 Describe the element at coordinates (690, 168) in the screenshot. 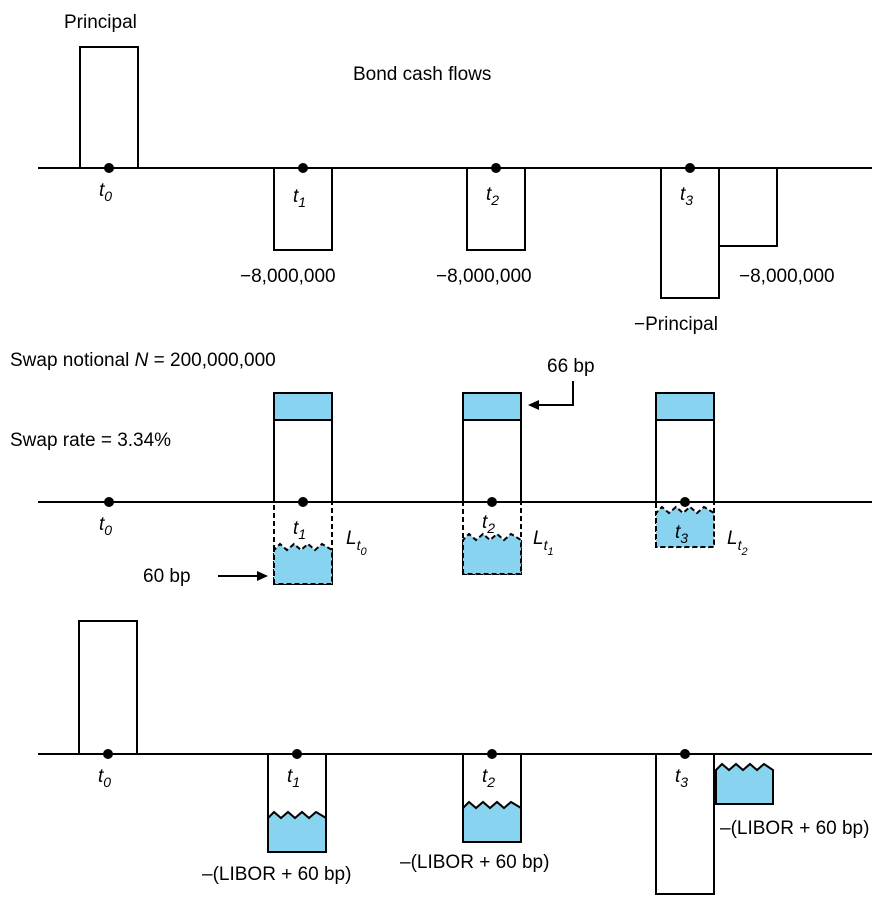

I see `time-dot-t3-top` at that location.